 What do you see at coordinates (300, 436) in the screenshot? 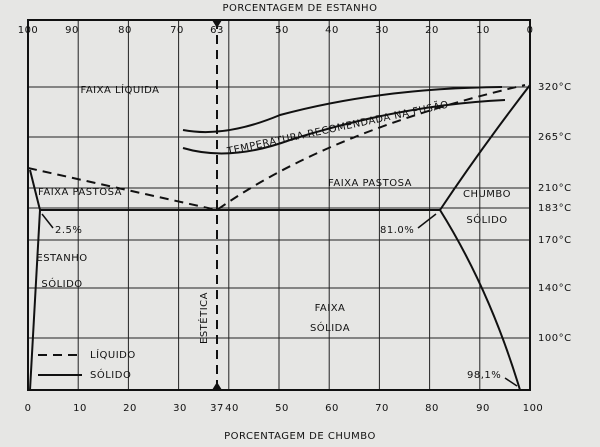
I see `bottom-axis-title: PORCENTAGEM DE CHUMBO` at bounding box center [300, 436].